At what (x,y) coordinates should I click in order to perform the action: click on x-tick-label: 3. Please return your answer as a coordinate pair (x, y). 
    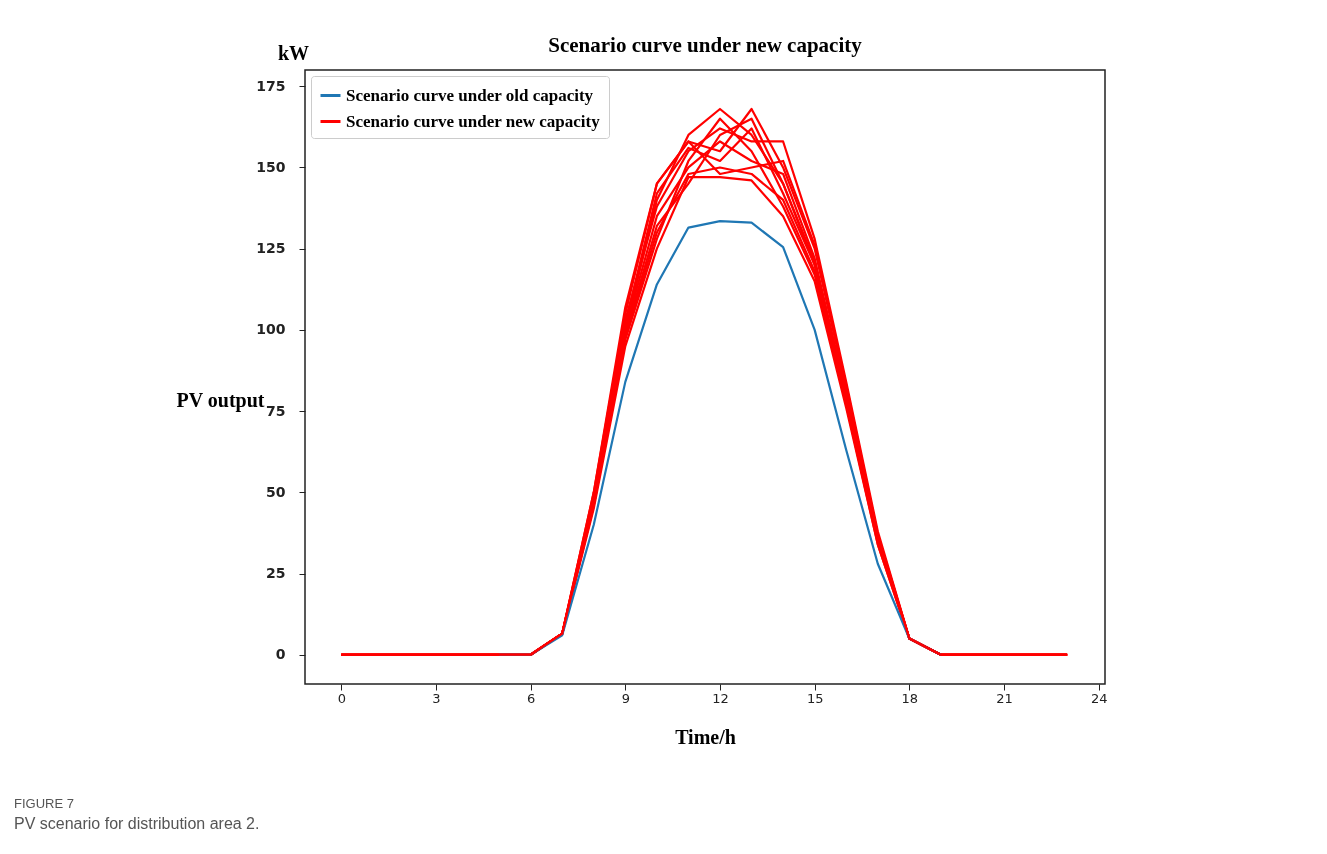
    Looking at the image, I should click on (436, 698).